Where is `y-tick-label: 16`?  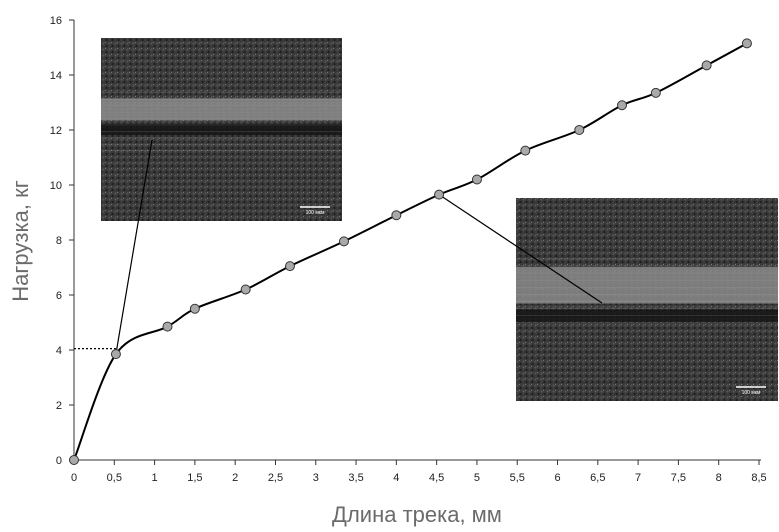 y-tick-label: 16 is located at coordinates (56, 21).